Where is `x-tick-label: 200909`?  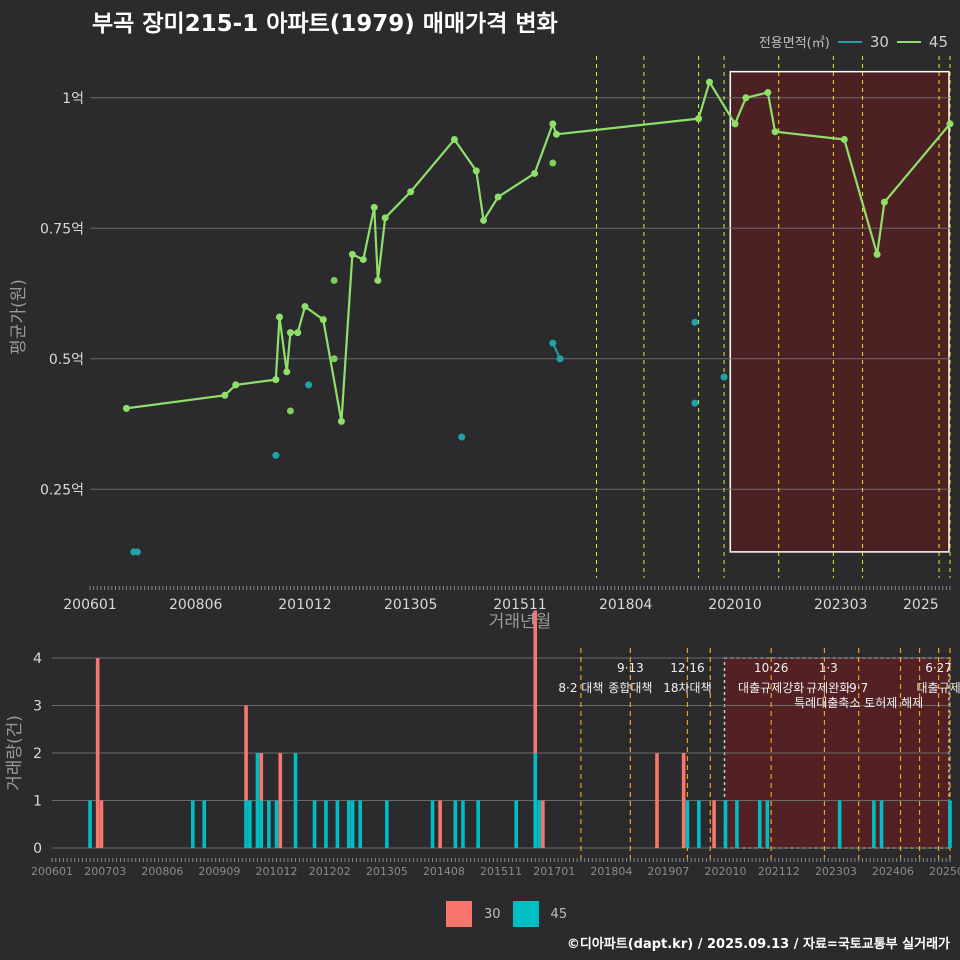
x-tick-label: 200909 is located at coordinates (219, 871).